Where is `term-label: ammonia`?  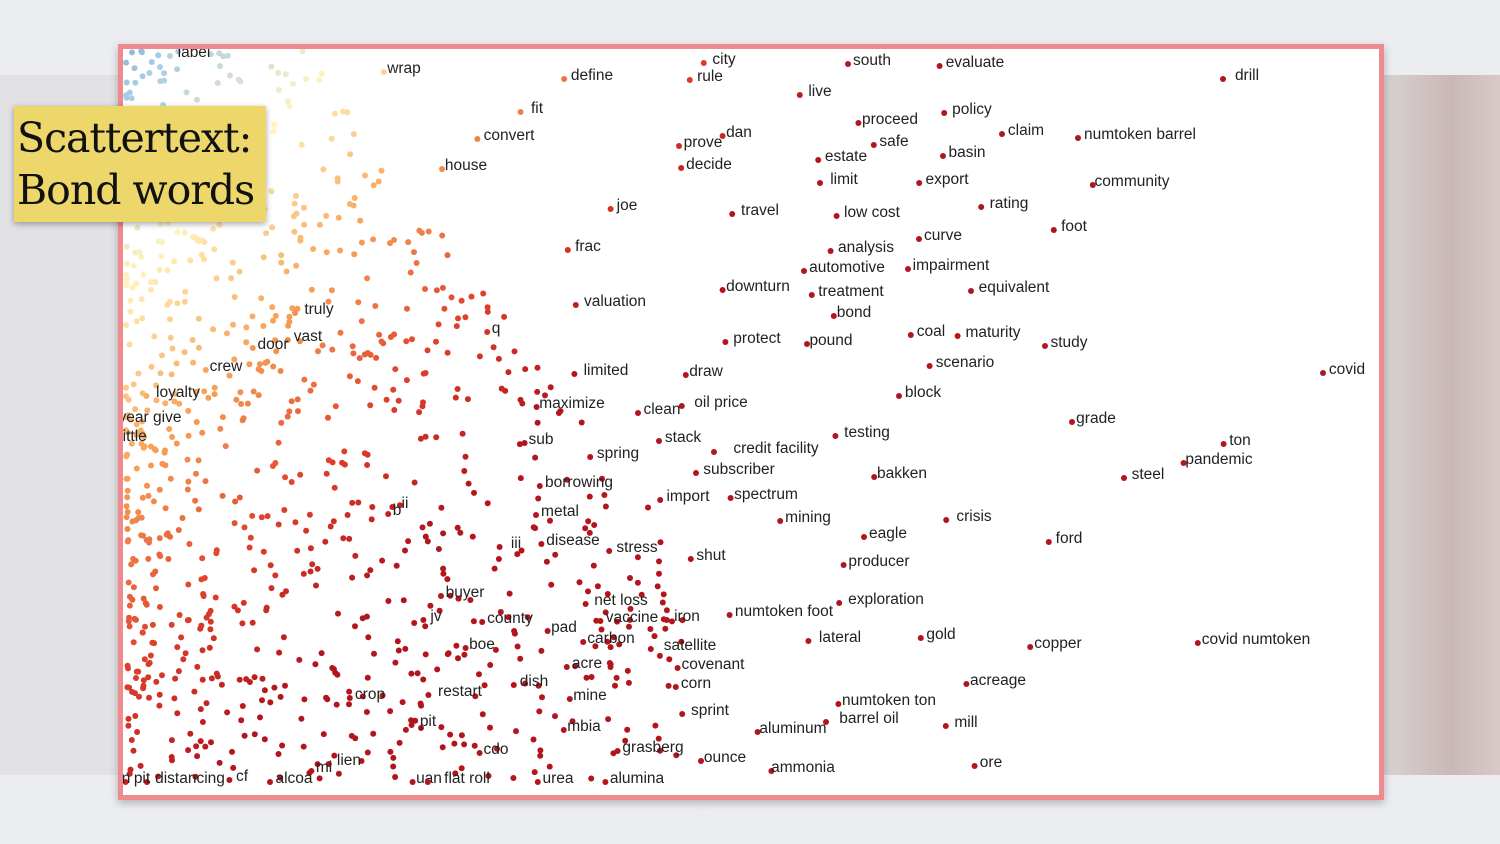
term-label: ammonia is located at coordinates (803, 767).